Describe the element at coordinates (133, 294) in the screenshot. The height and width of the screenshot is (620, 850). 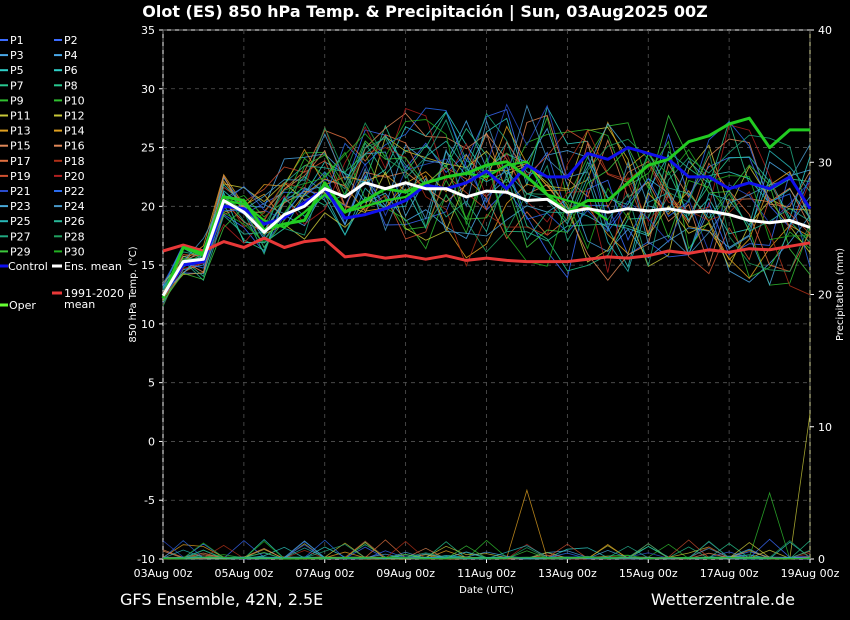
I see `y-axis-label: 850 hPa Temp. (°C)` at that location.